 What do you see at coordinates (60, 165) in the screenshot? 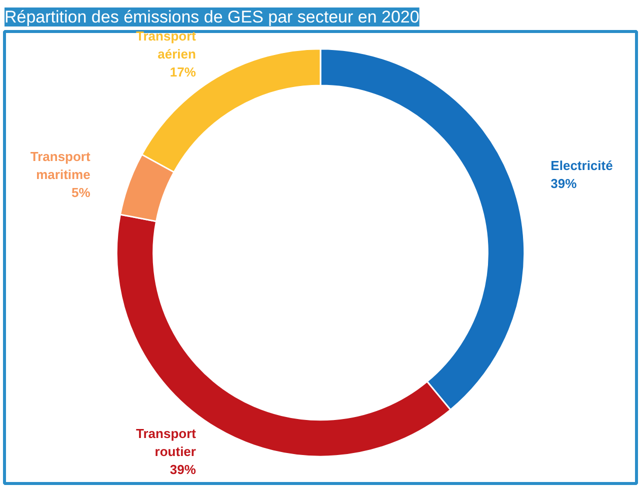
I see `slice-label: Transport maritime` at bounding box center [60, 165].